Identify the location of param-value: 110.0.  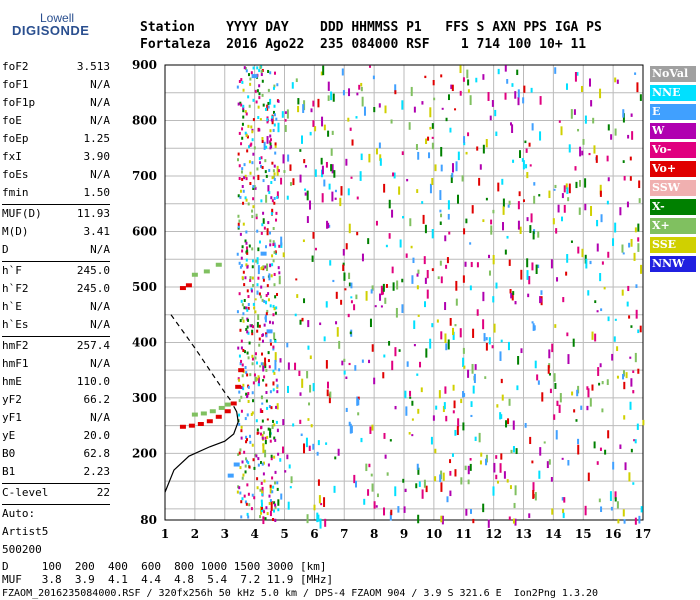
(93, 381).